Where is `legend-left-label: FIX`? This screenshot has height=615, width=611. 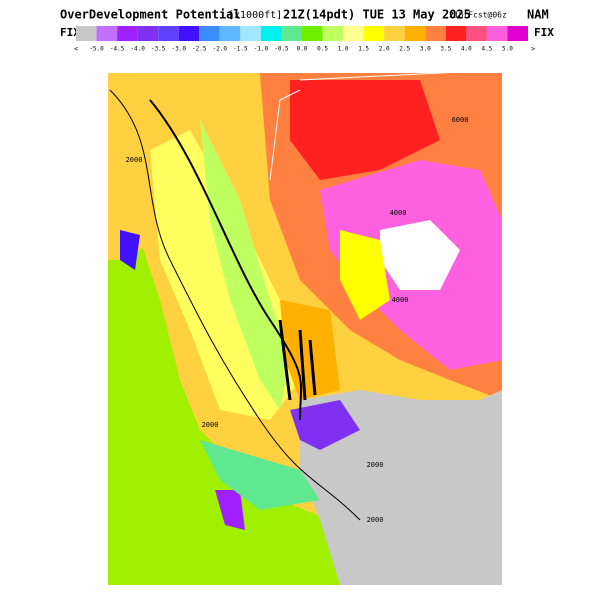
legend-left-label: FIX is located at coordinates (70, 32).